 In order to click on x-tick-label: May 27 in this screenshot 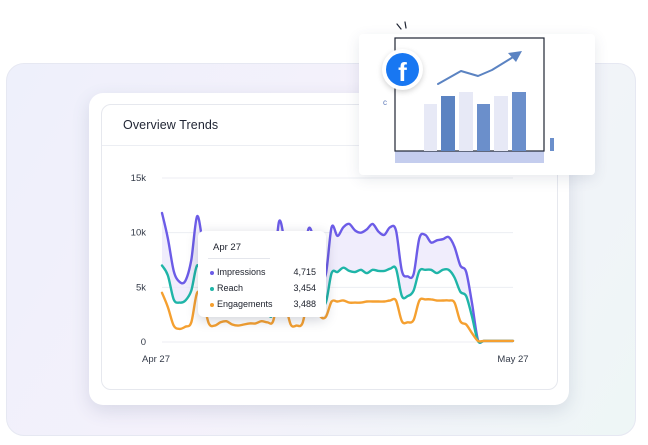, I will do `click(512, 359)`.